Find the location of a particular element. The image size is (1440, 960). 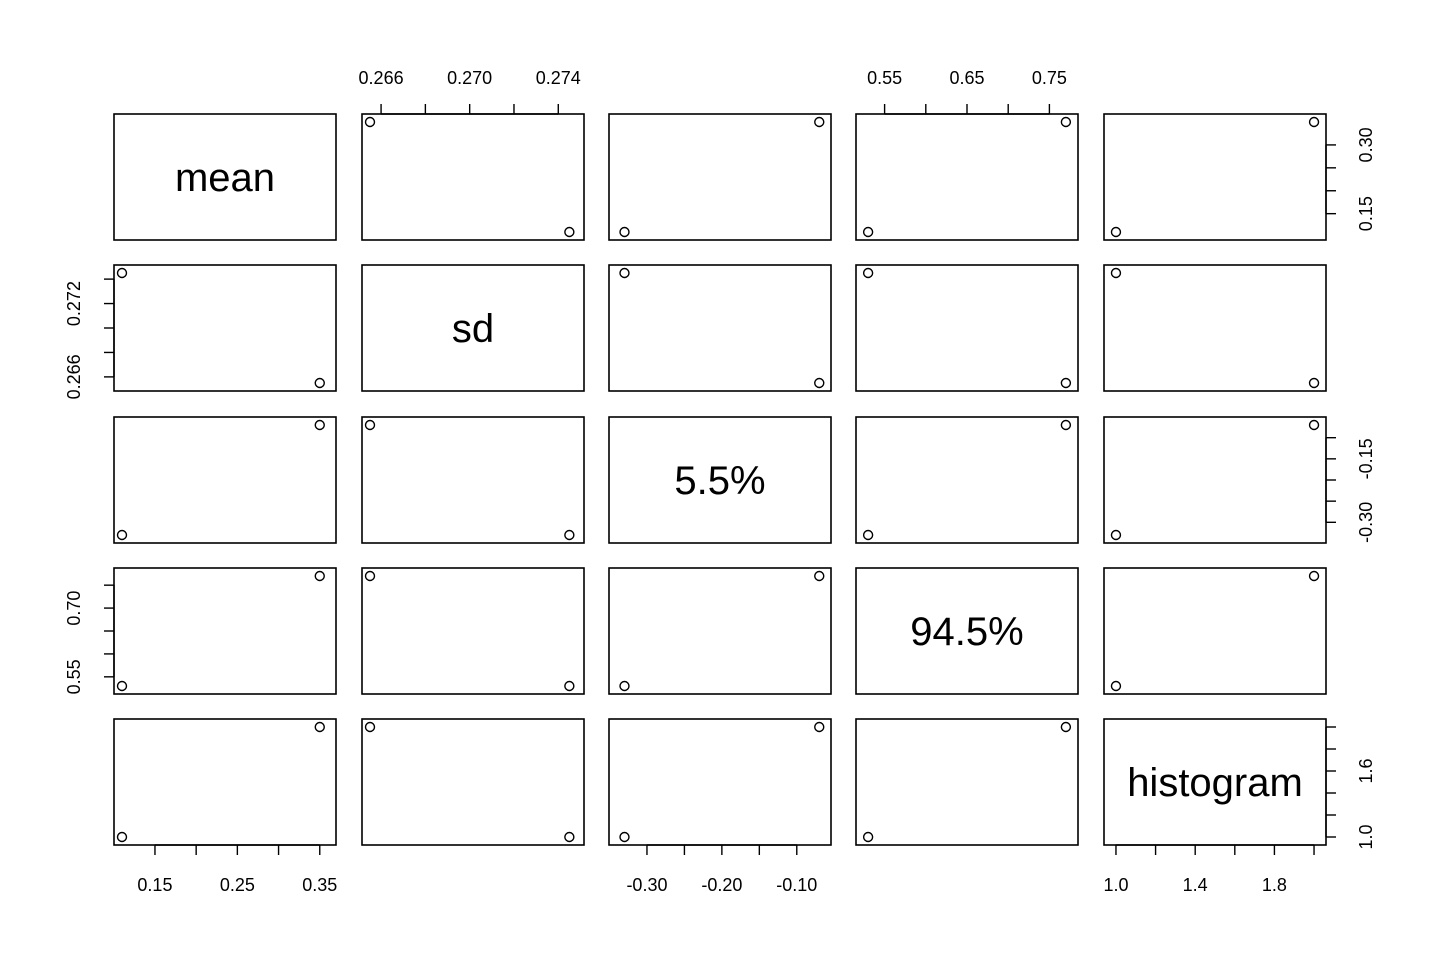

panel-5_5pct-vs-5_5pct: 5.5% is located at coordinates (720, 480).